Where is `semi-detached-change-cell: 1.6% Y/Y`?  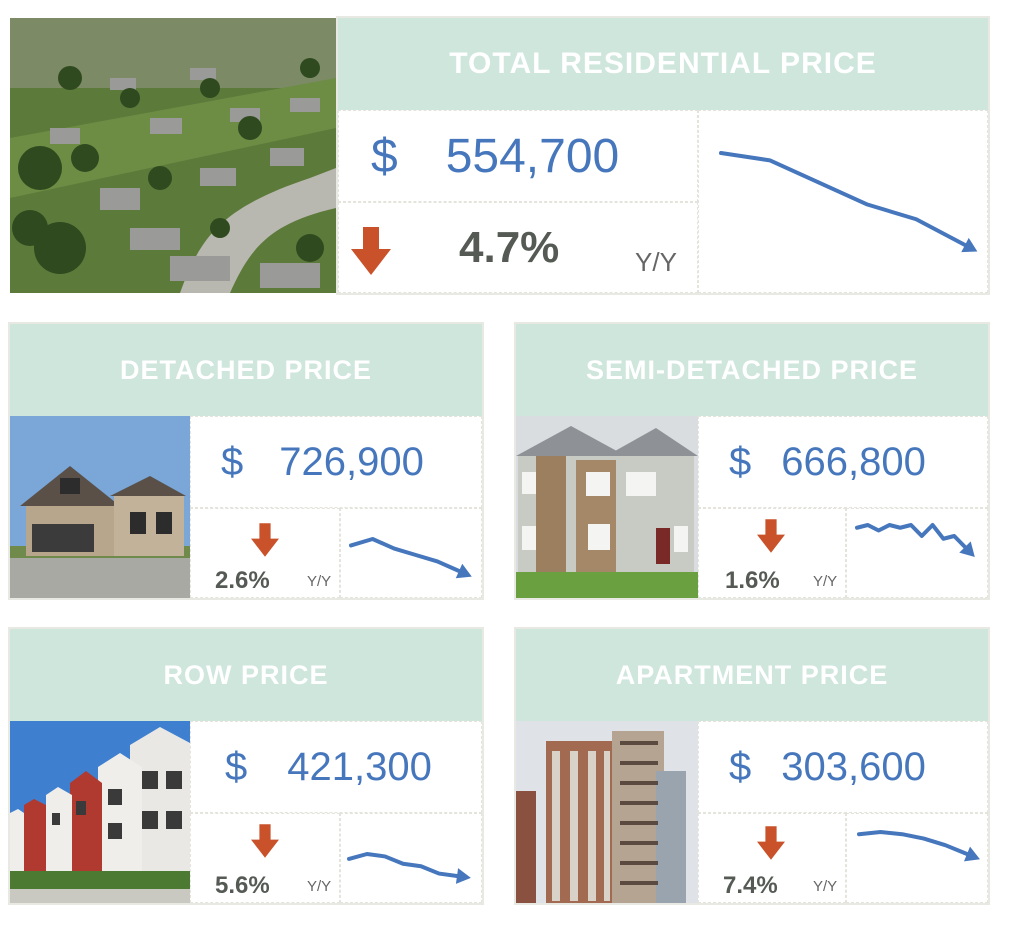
semi-detached-change-cell: 1.6% Y/Y is located at coordinates (772, 553).